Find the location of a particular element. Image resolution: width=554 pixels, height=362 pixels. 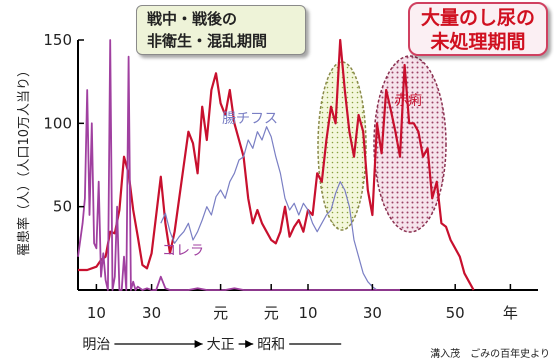

wartime-callout-line2: 非衛生・混乱期間 is located at coordinates (207, 41).